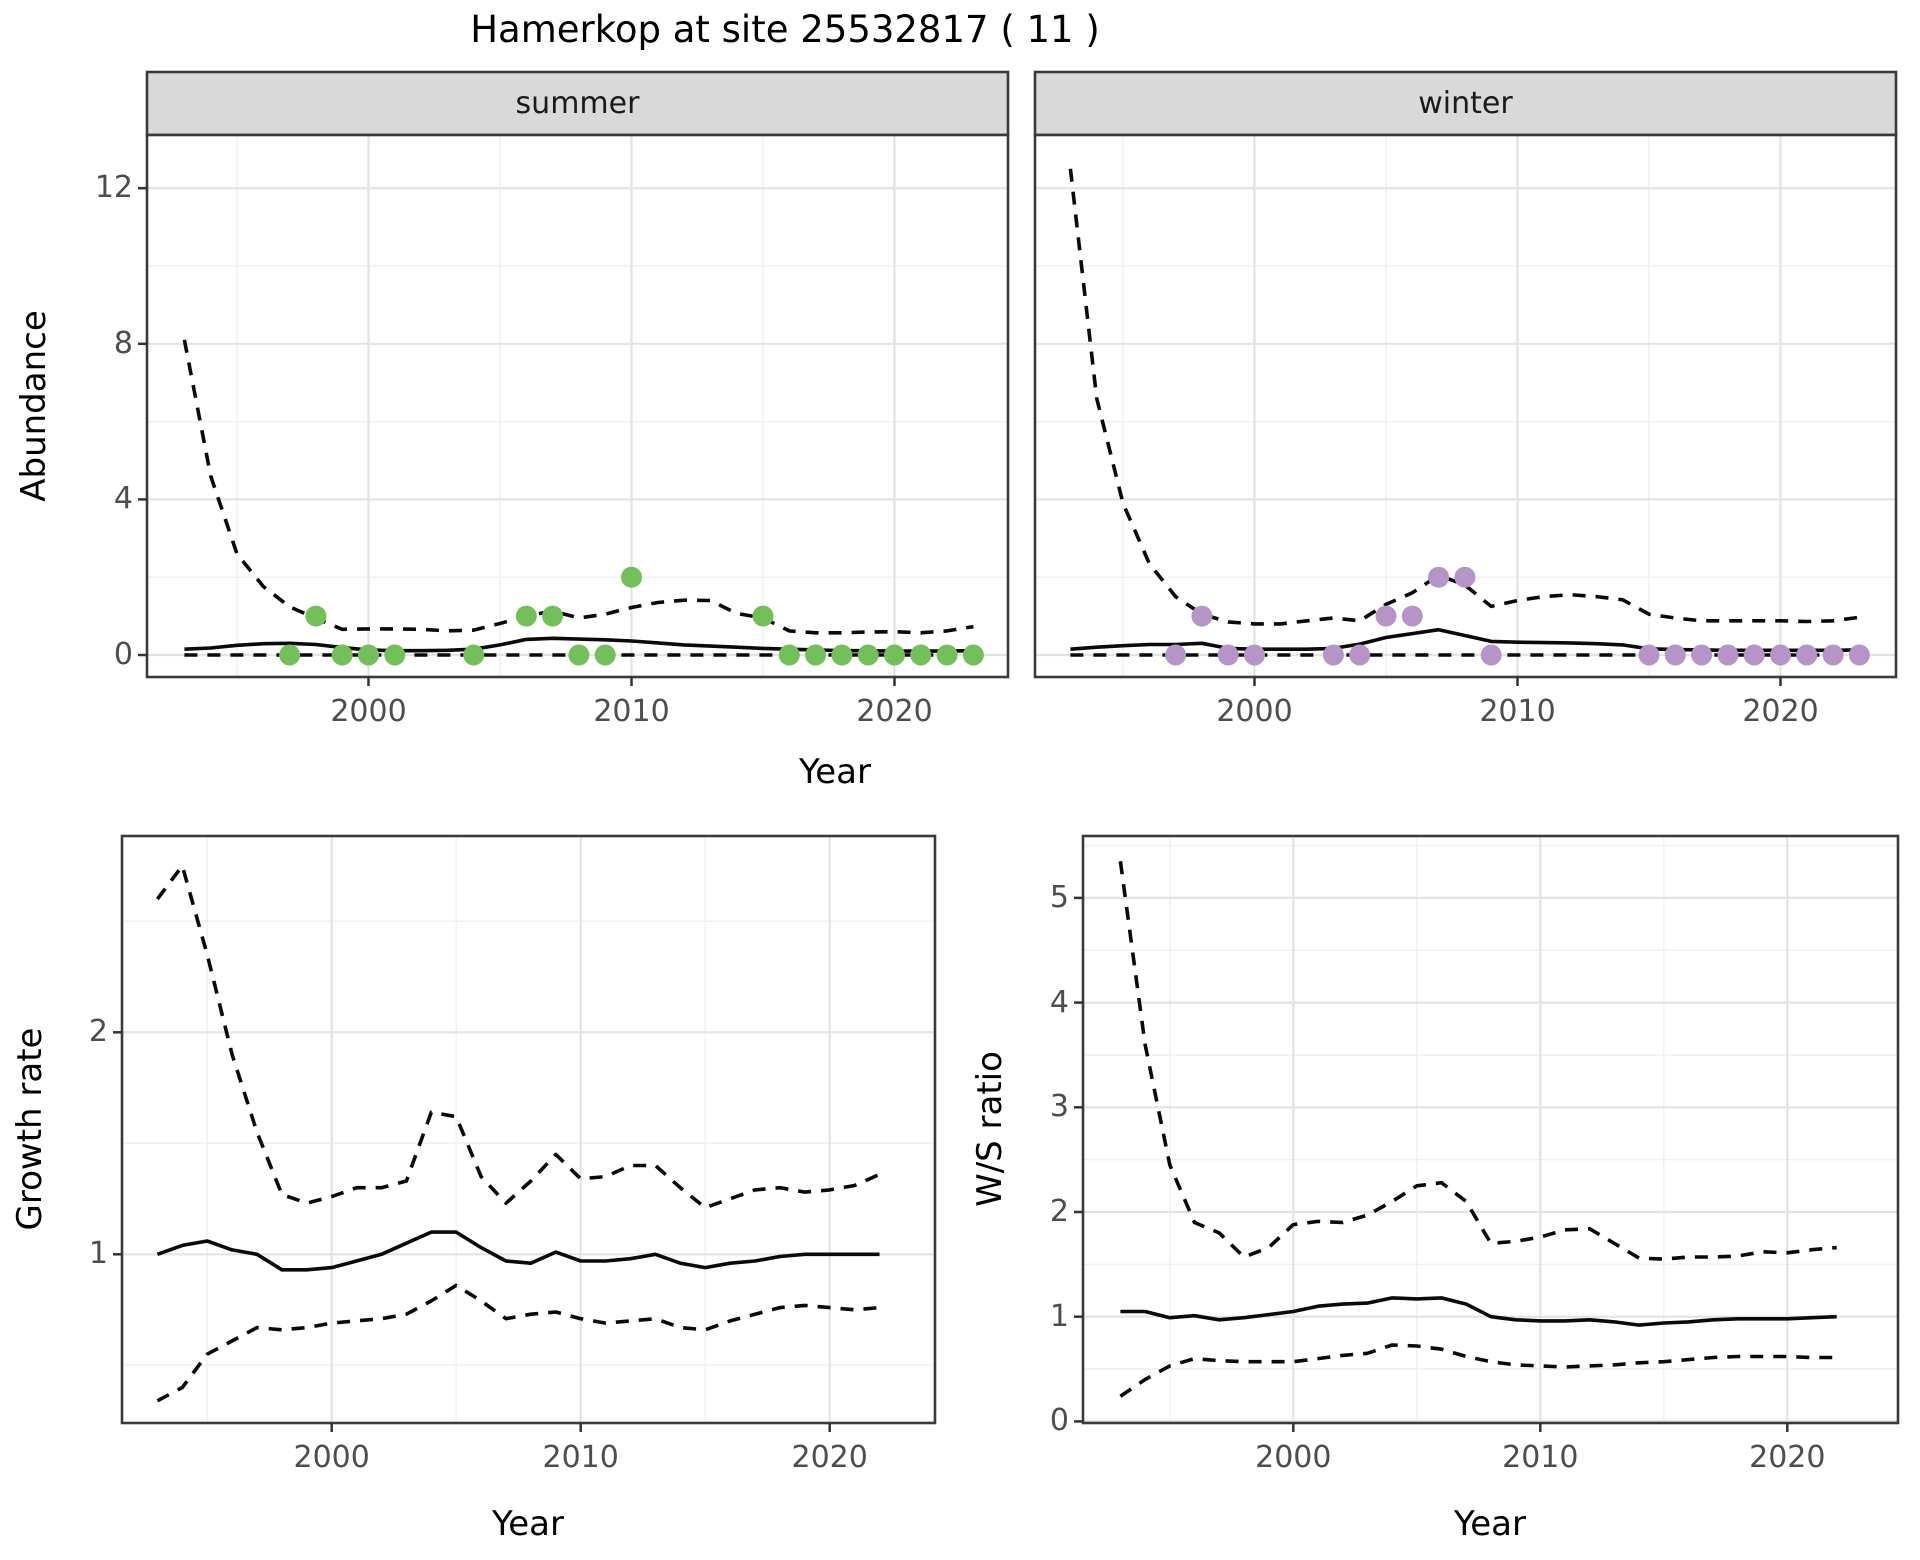  What do you see at coordinates (1059, 1107) in the screenshot?
I see `y-tick-label: 3` at bounding box center [1059, 1107].